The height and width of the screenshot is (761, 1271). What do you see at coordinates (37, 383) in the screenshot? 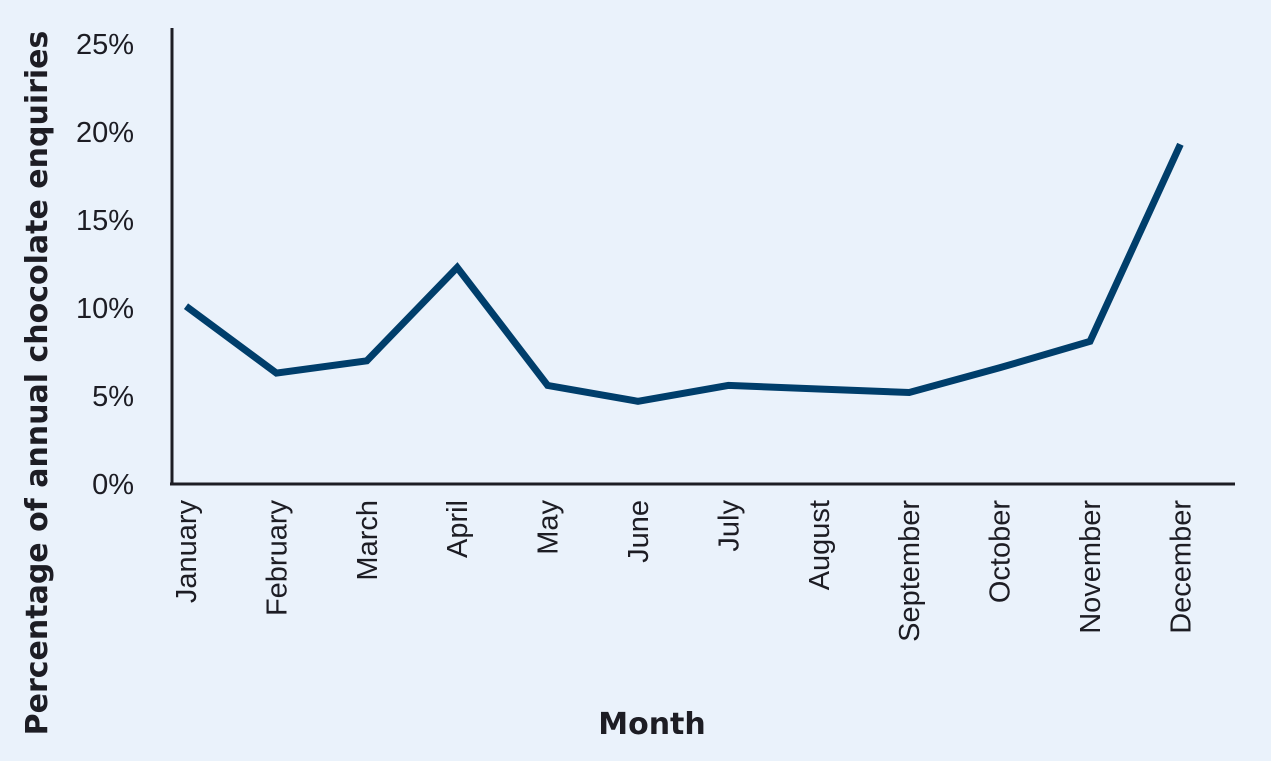
I see `y-axis-title: Percentage of annual chocolate enquiries` at bounding box center [37, 383].